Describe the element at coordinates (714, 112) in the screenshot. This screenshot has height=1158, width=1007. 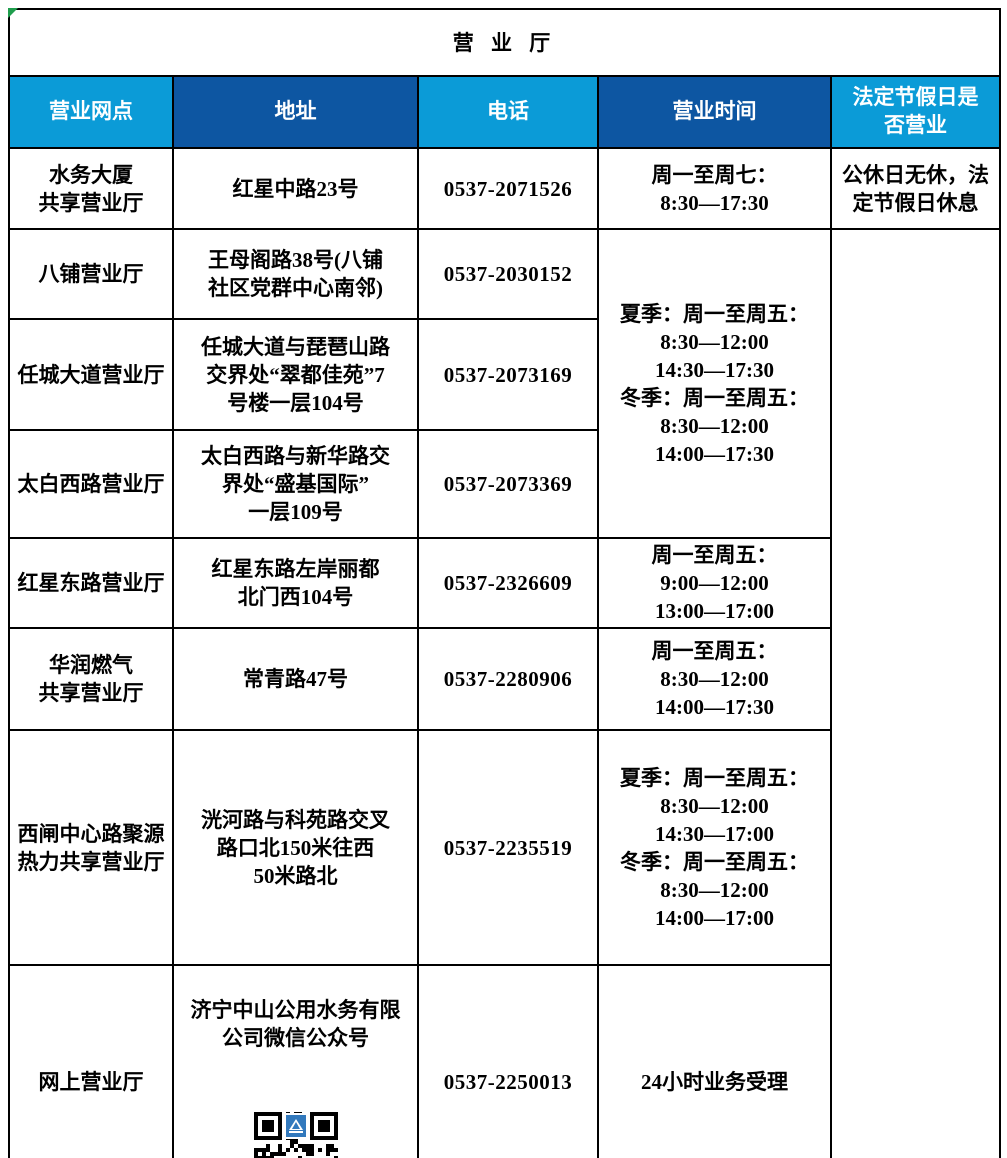
I see `header-hours: 营业时间` at that location.